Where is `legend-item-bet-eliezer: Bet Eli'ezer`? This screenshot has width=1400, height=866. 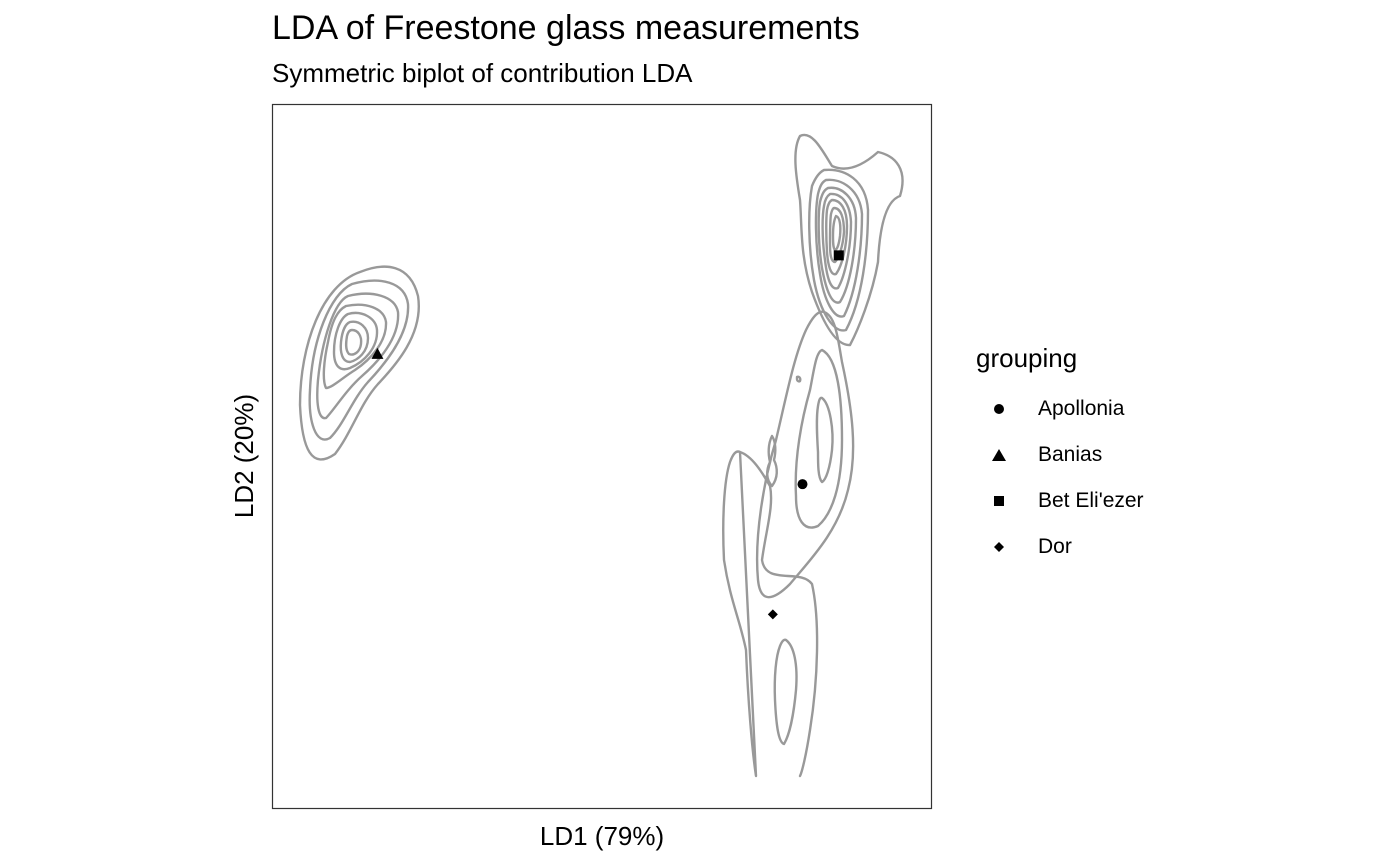
legend-item-bet-eliezer: Bet Eli'ezer is located at coordinates (1060, 501).